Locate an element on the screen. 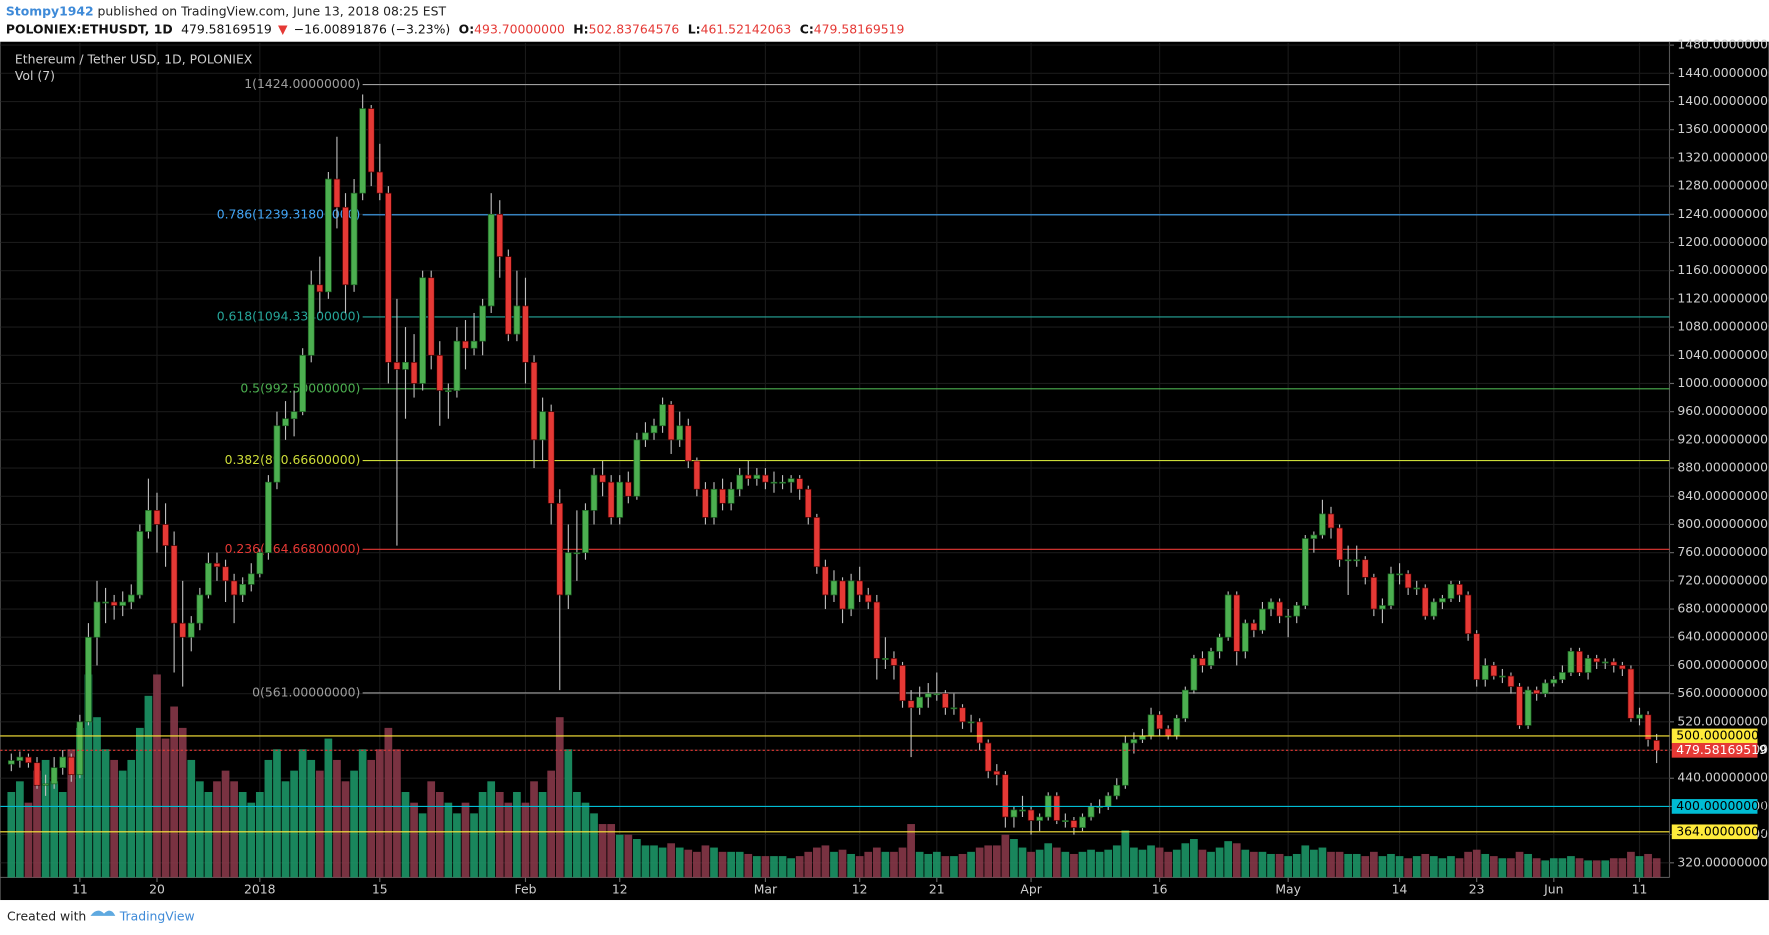 The image size is (1769, 935). brand-logo is located at coordinates (103, 913).